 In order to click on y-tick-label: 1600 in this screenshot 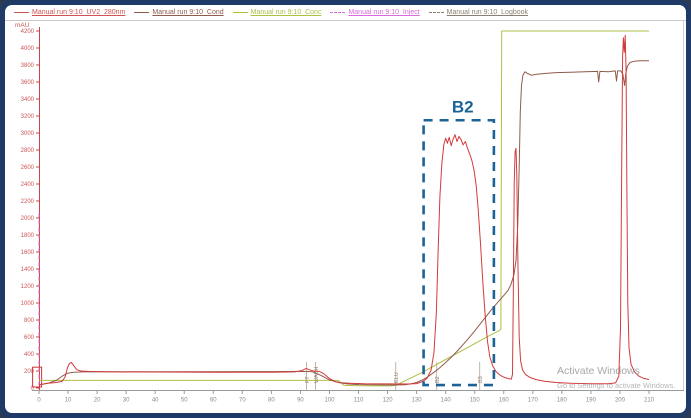, I will do `click(28, 253)`.